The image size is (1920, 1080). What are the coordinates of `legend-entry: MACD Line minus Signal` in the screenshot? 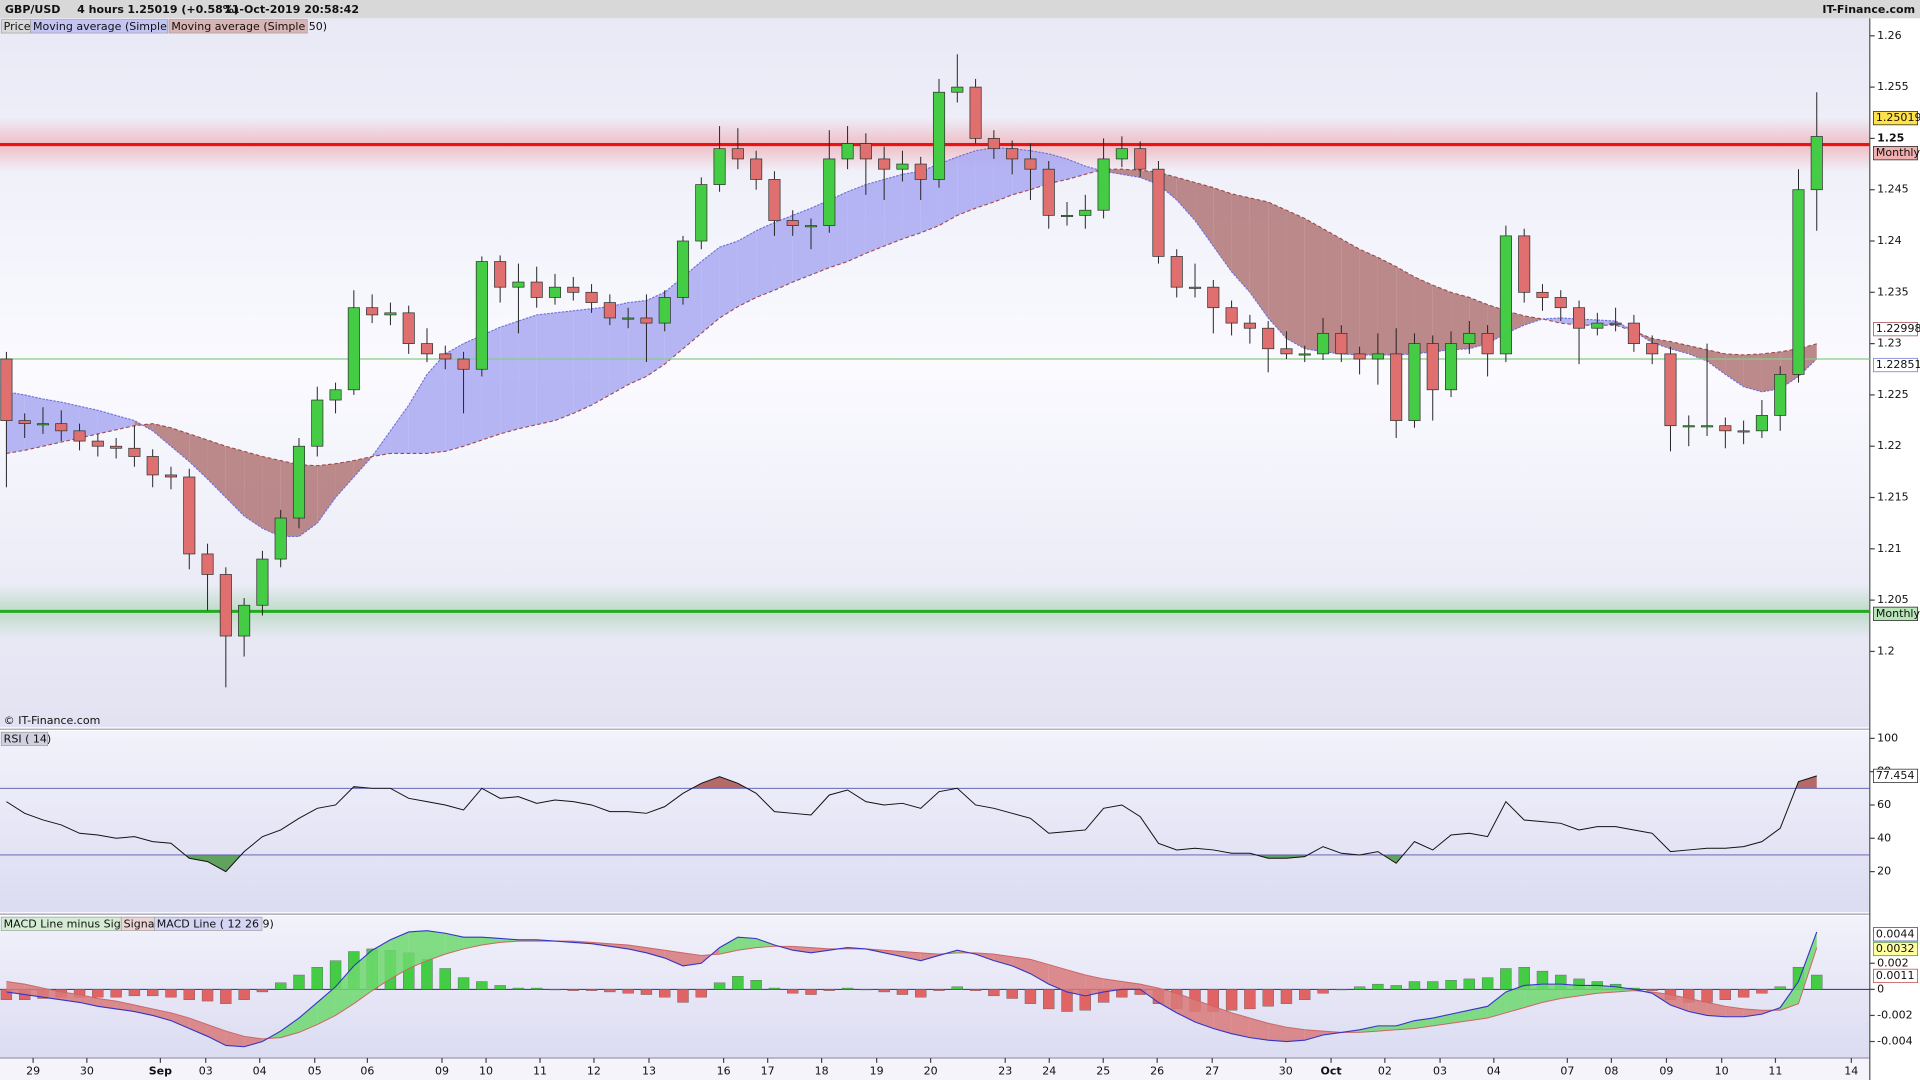 It's located at (71, 923).